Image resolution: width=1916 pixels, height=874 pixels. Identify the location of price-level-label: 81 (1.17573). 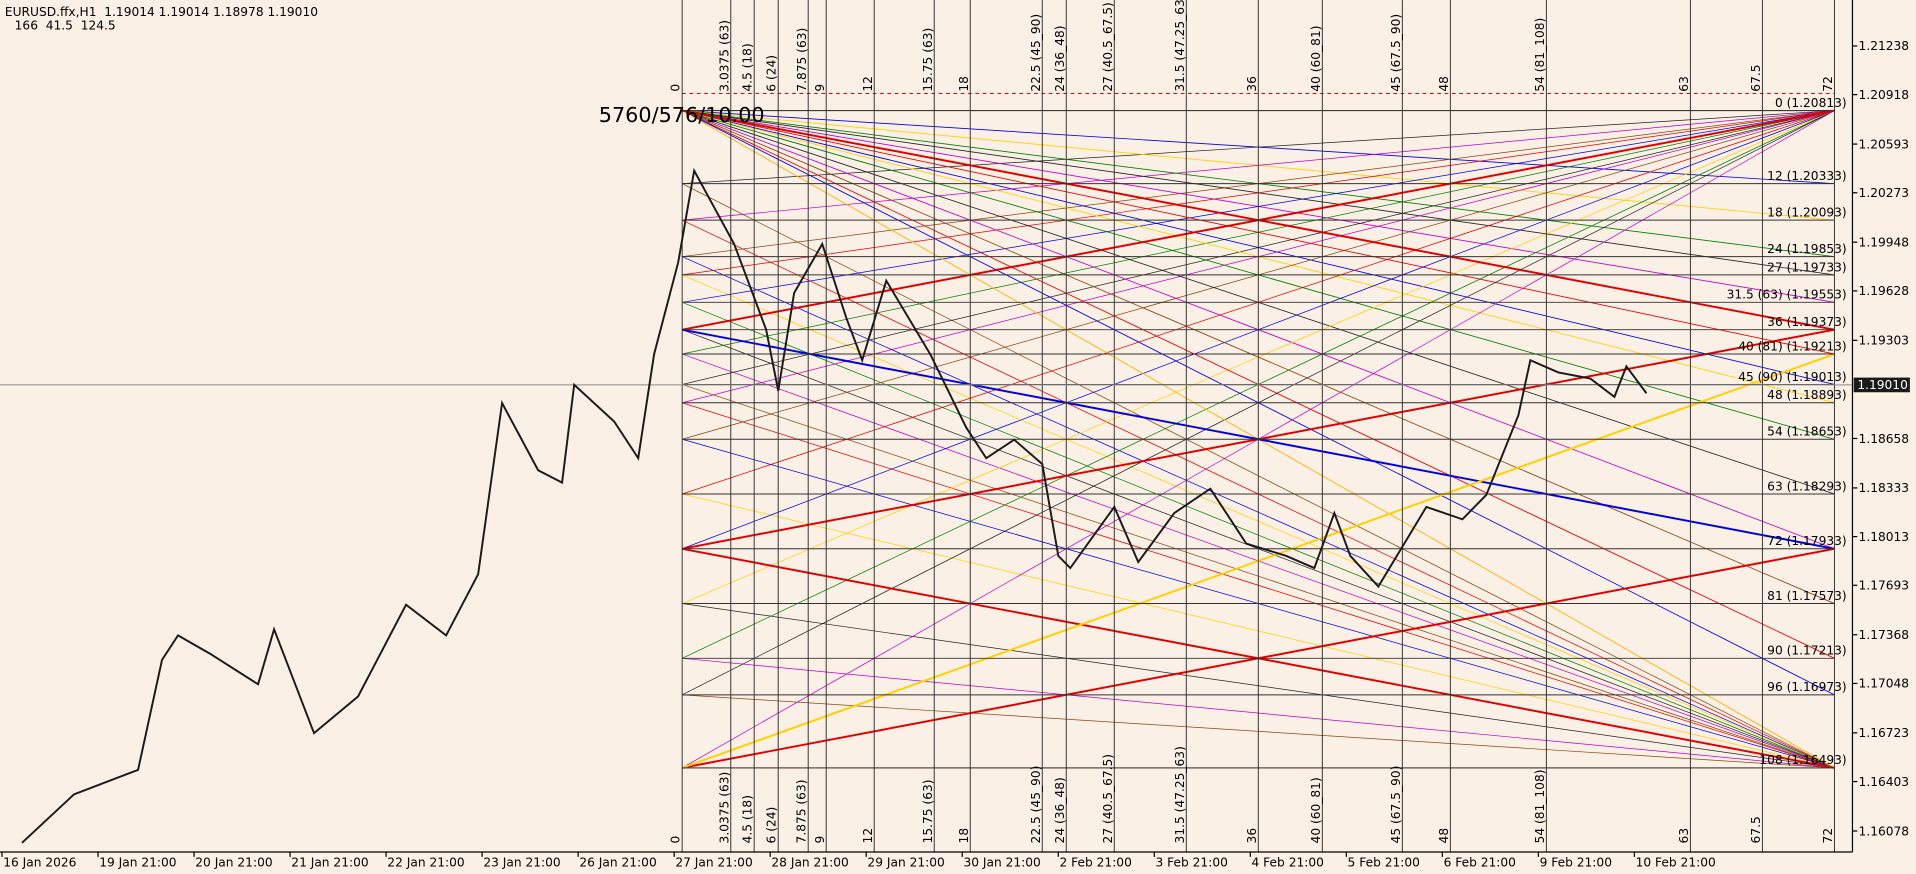
(1806, 596).